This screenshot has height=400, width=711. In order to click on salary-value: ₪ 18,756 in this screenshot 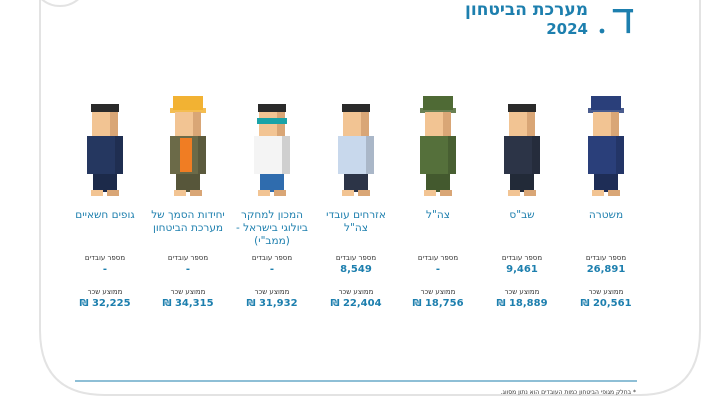, I will do `click(438, 303)`.